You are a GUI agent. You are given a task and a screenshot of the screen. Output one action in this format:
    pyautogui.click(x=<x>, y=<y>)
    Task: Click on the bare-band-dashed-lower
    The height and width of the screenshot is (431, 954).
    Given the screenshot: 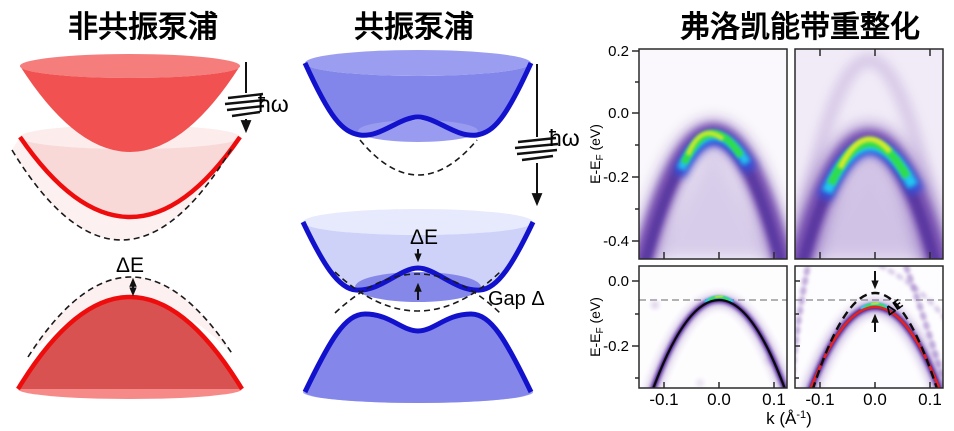 What is the action you would take?
    pyautogui.click(x=417, y=291)
    